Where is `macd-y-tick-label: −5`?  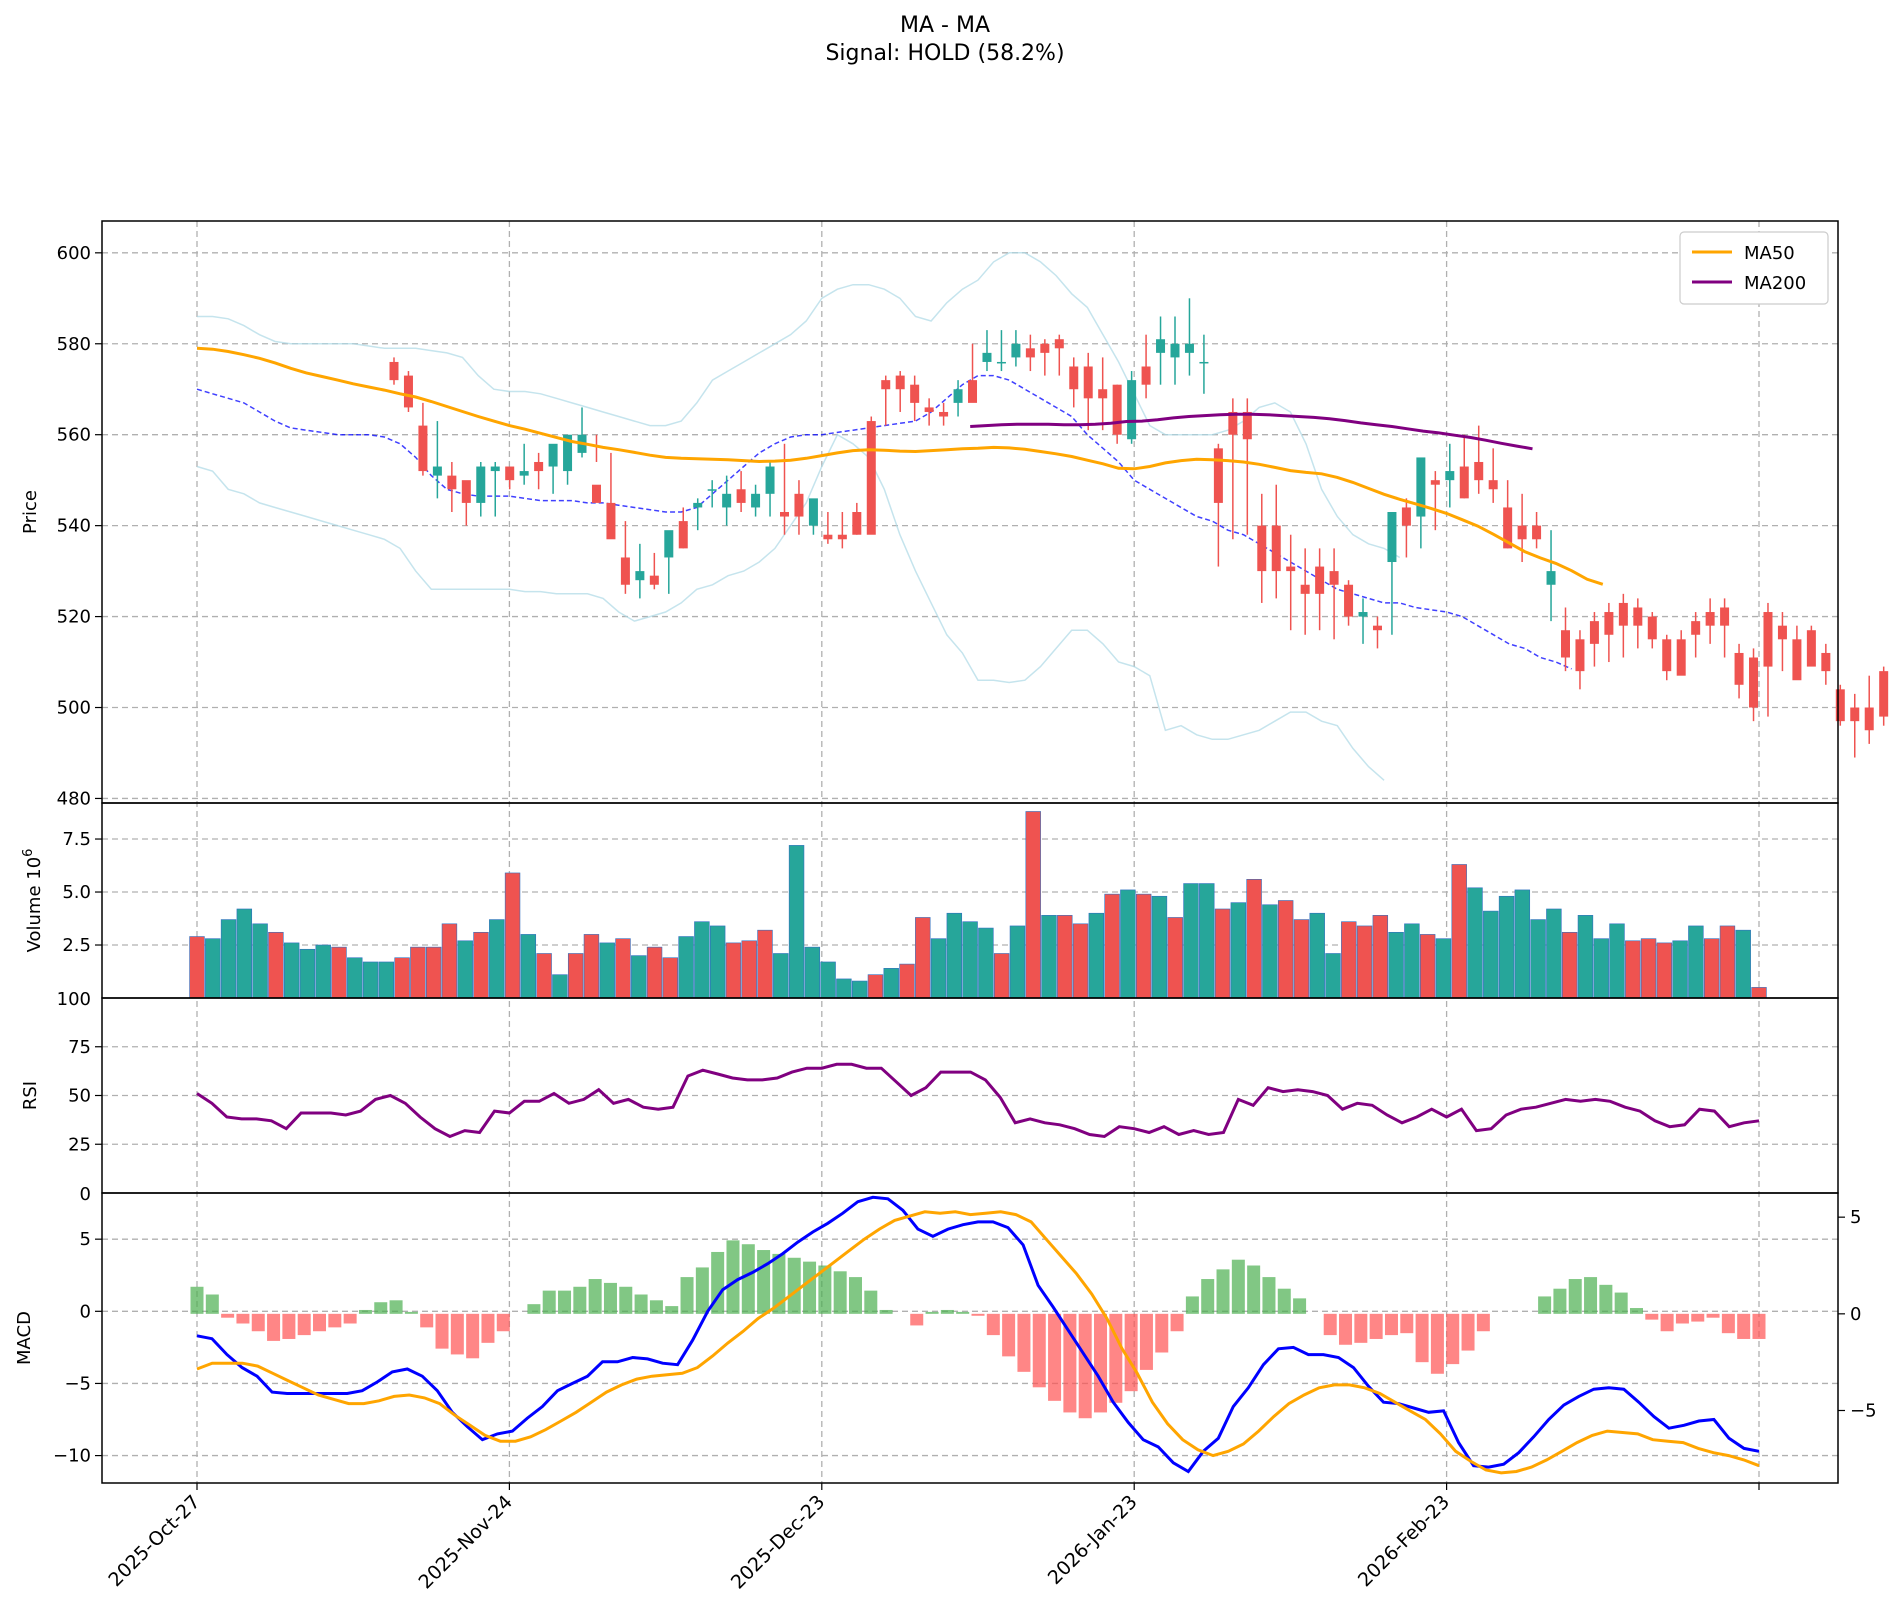 macd-y-tick-label: −5 is located at coordinates (77, 1383).